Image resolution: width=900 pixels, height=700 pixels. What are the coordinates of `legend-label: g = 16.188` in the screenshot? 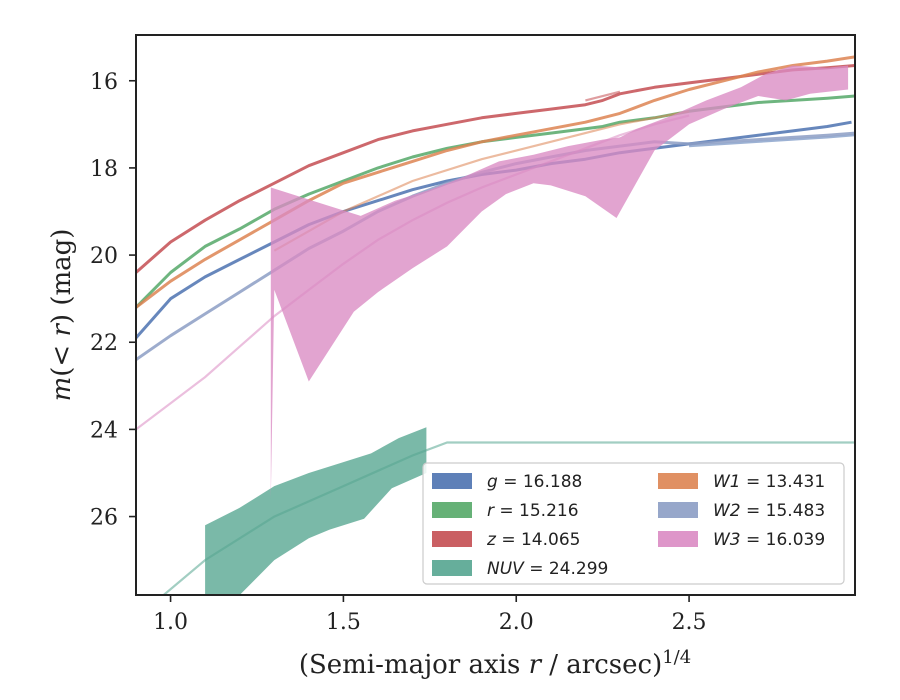 It's located at (534, 482).